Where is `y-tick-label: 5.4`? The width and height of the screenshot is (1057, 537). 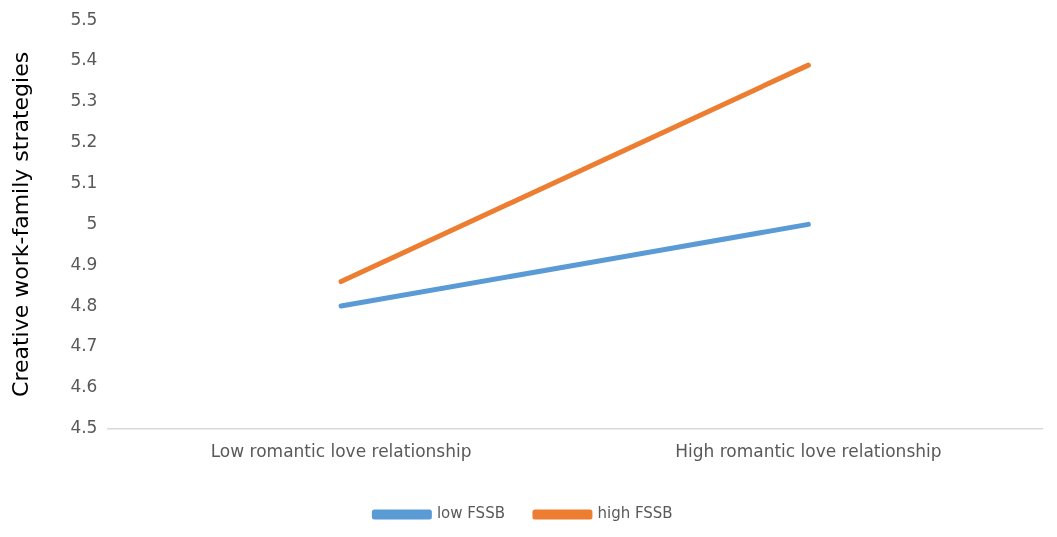 y-tick-label: 5.4 is located at coordinates (84, 59).